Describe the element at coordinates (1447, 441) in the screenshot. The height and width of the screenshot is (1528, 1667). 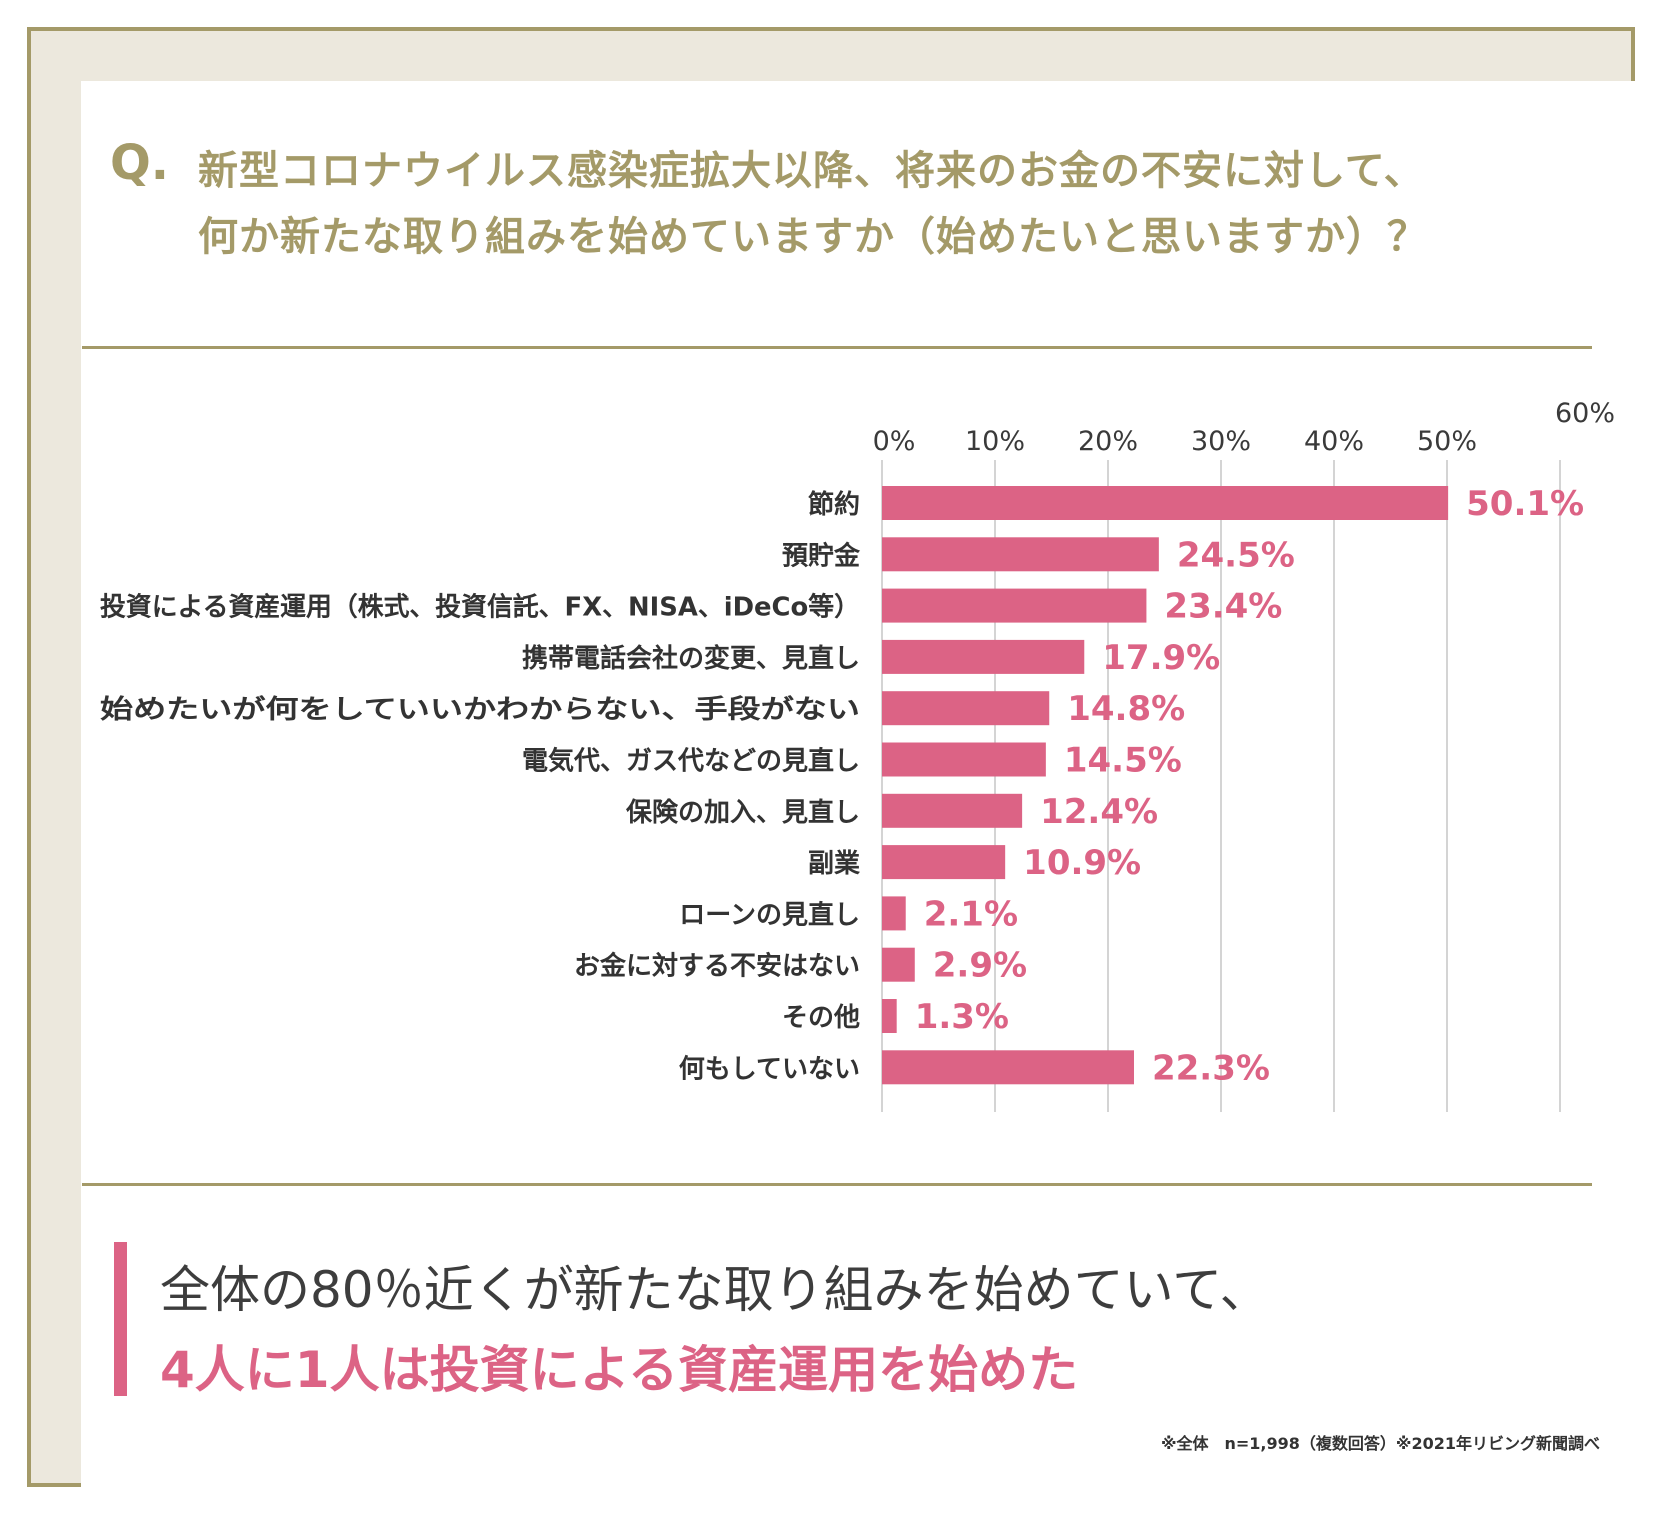
I see `x-tick-label: 50%` at that location.